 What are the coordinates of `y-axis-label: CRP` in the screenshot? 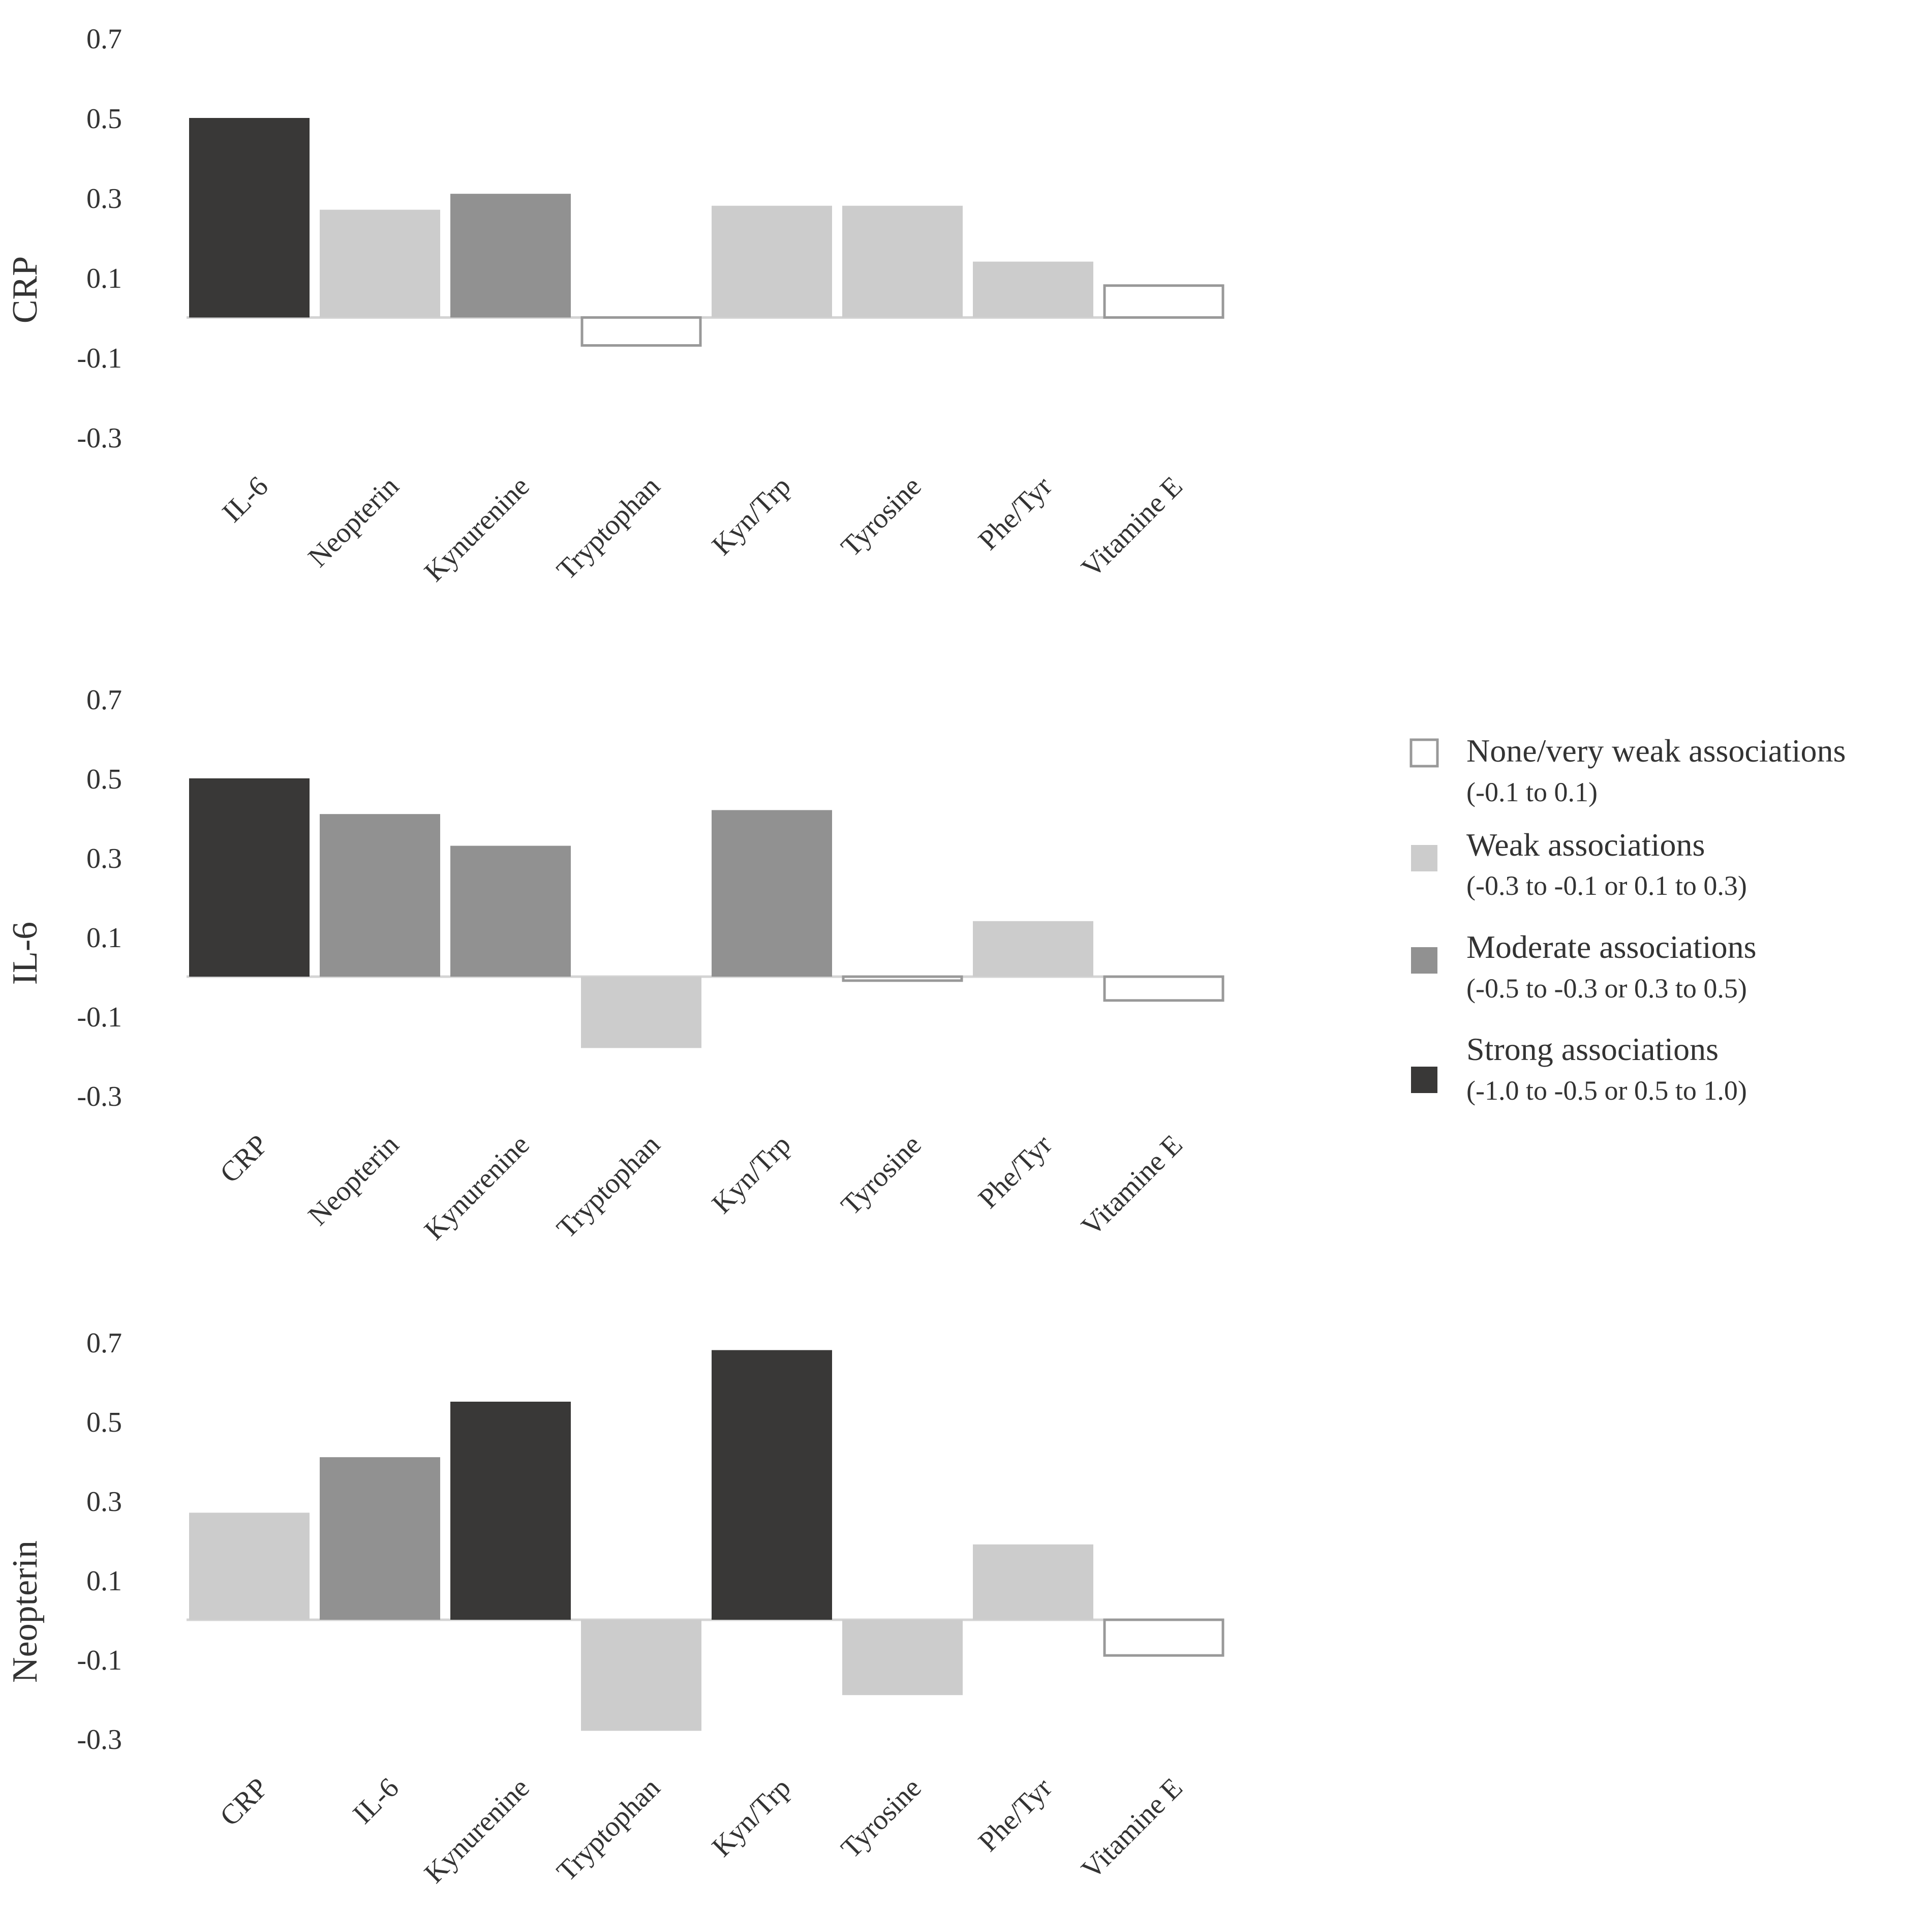 It's located at (26, 289).